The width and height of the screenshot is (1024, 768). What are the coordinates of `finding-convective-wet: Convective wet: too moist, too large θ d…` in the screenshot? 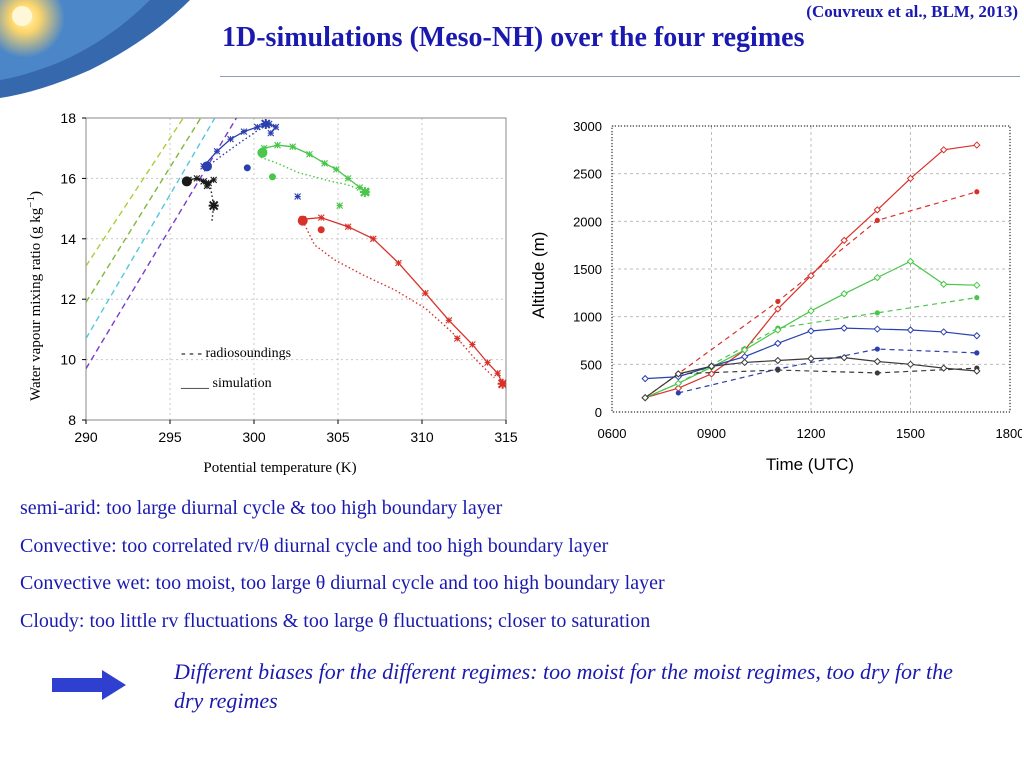 It's located at (342, 583).